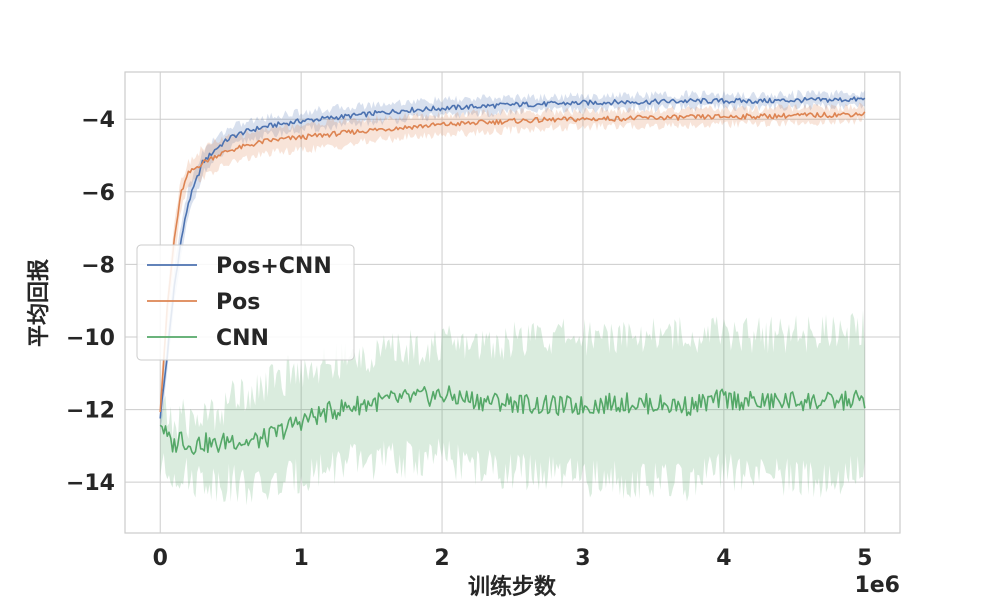 This screenshot has height=600, width=1000. What do you see at coordinates (441, 558) in the screenshot?
I see `x-tick-label: 2` at bounding box center [441, 558].